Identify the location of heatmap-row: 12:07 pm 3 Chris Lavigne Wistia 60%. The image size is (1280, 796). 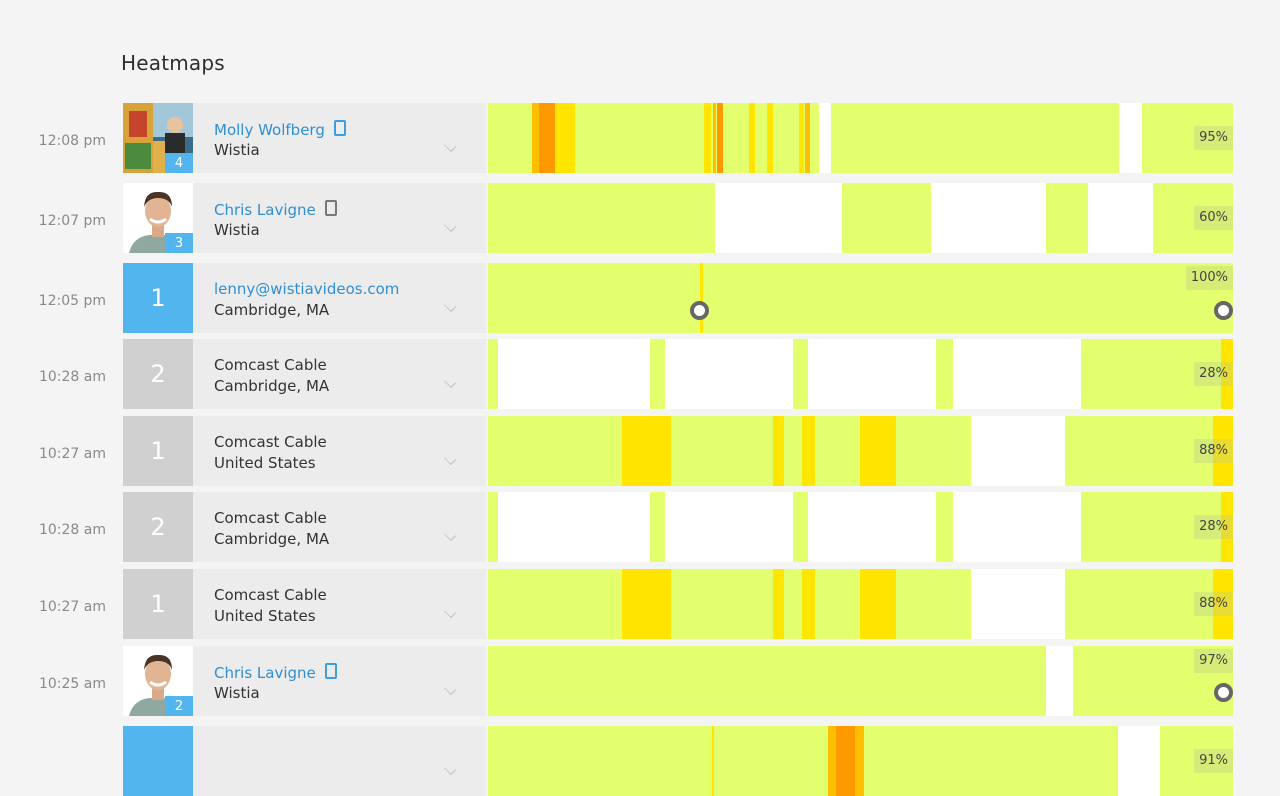
(640, 218).